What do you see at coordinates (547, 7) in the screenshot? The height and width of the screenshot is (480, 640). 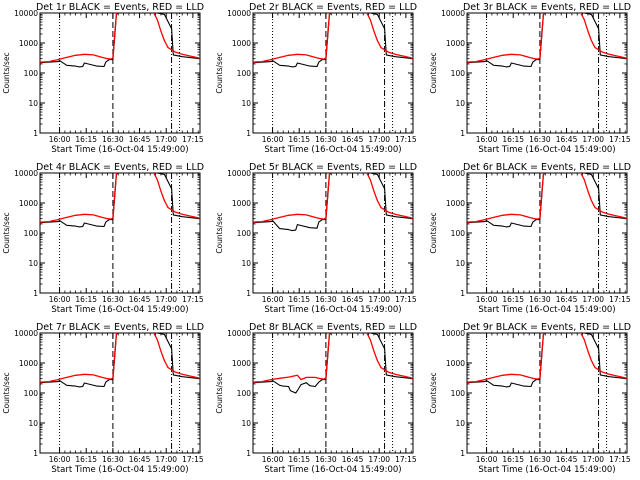 I see `chart-title: Det 3r BLACK = Events, RED = LLD` at bounding box center [547, 7].